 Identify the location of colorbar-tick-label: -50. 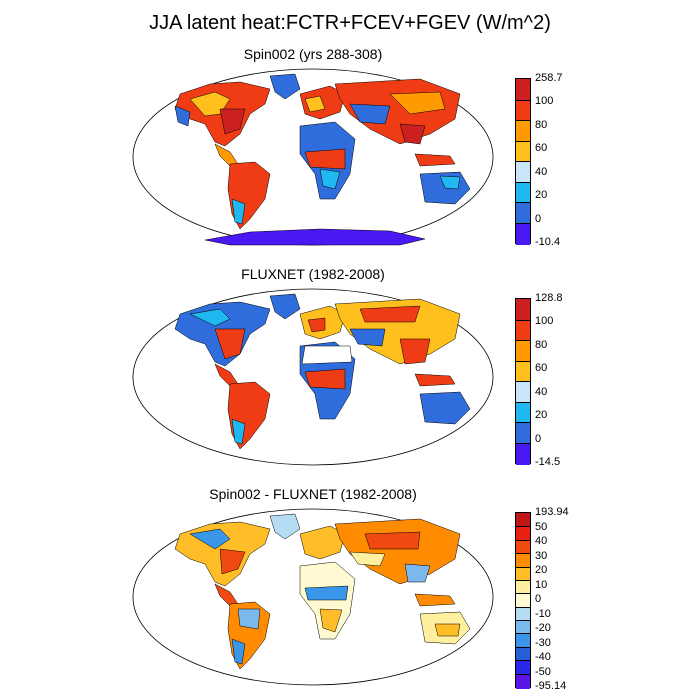
(543, 671).